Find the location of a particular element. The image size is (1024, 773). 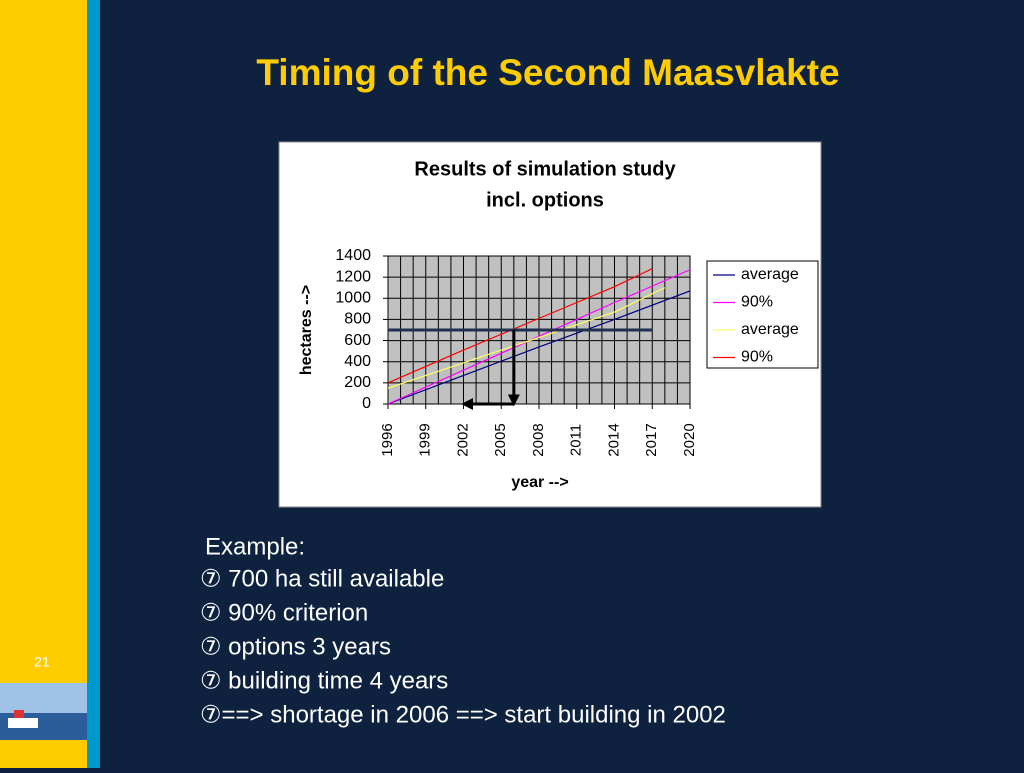

y-tick-label: 600 is located at coordinates (357, 340).